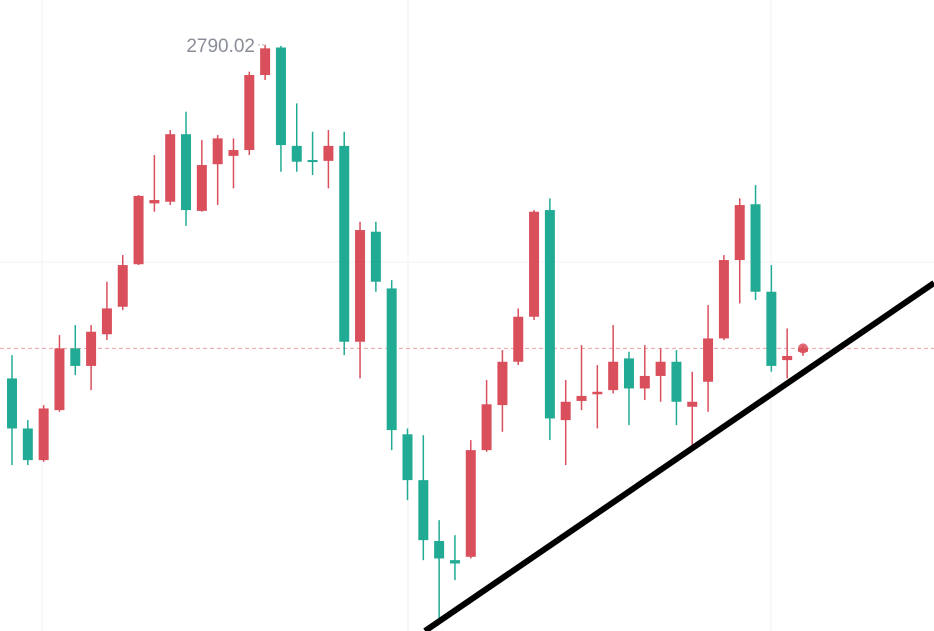 The image size is (934, 631). I want to click on high-label: 2790.02, so click(220, 46).